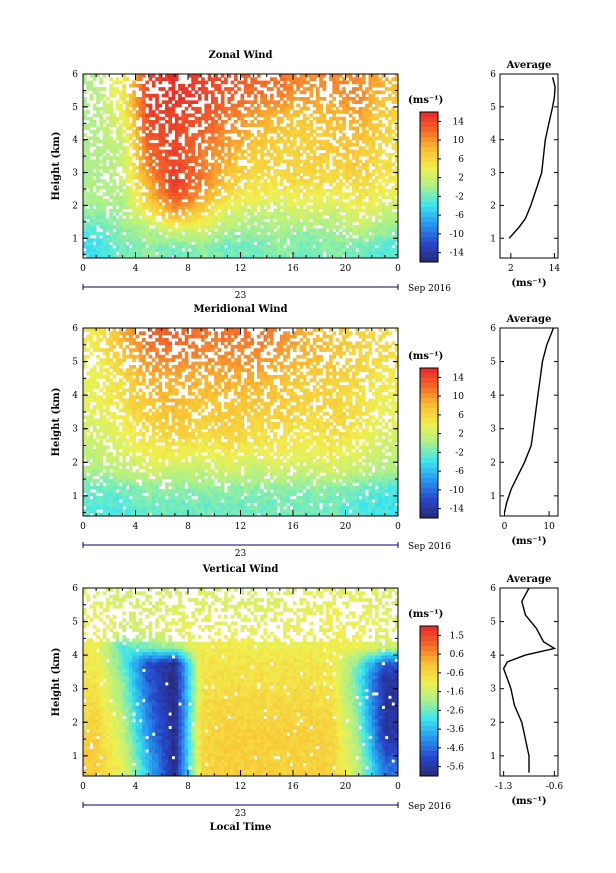 The image size is (616, 873). Describe the element at coordinates (398, 269) in the screenshot. I see `x-tick-label: 0` at that location.